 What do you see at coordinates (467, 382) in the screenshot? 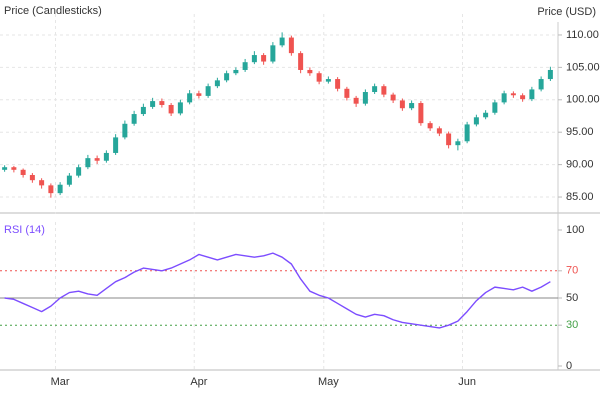
I see `x-tick-label: Jun` at bounding box center [467, 382].